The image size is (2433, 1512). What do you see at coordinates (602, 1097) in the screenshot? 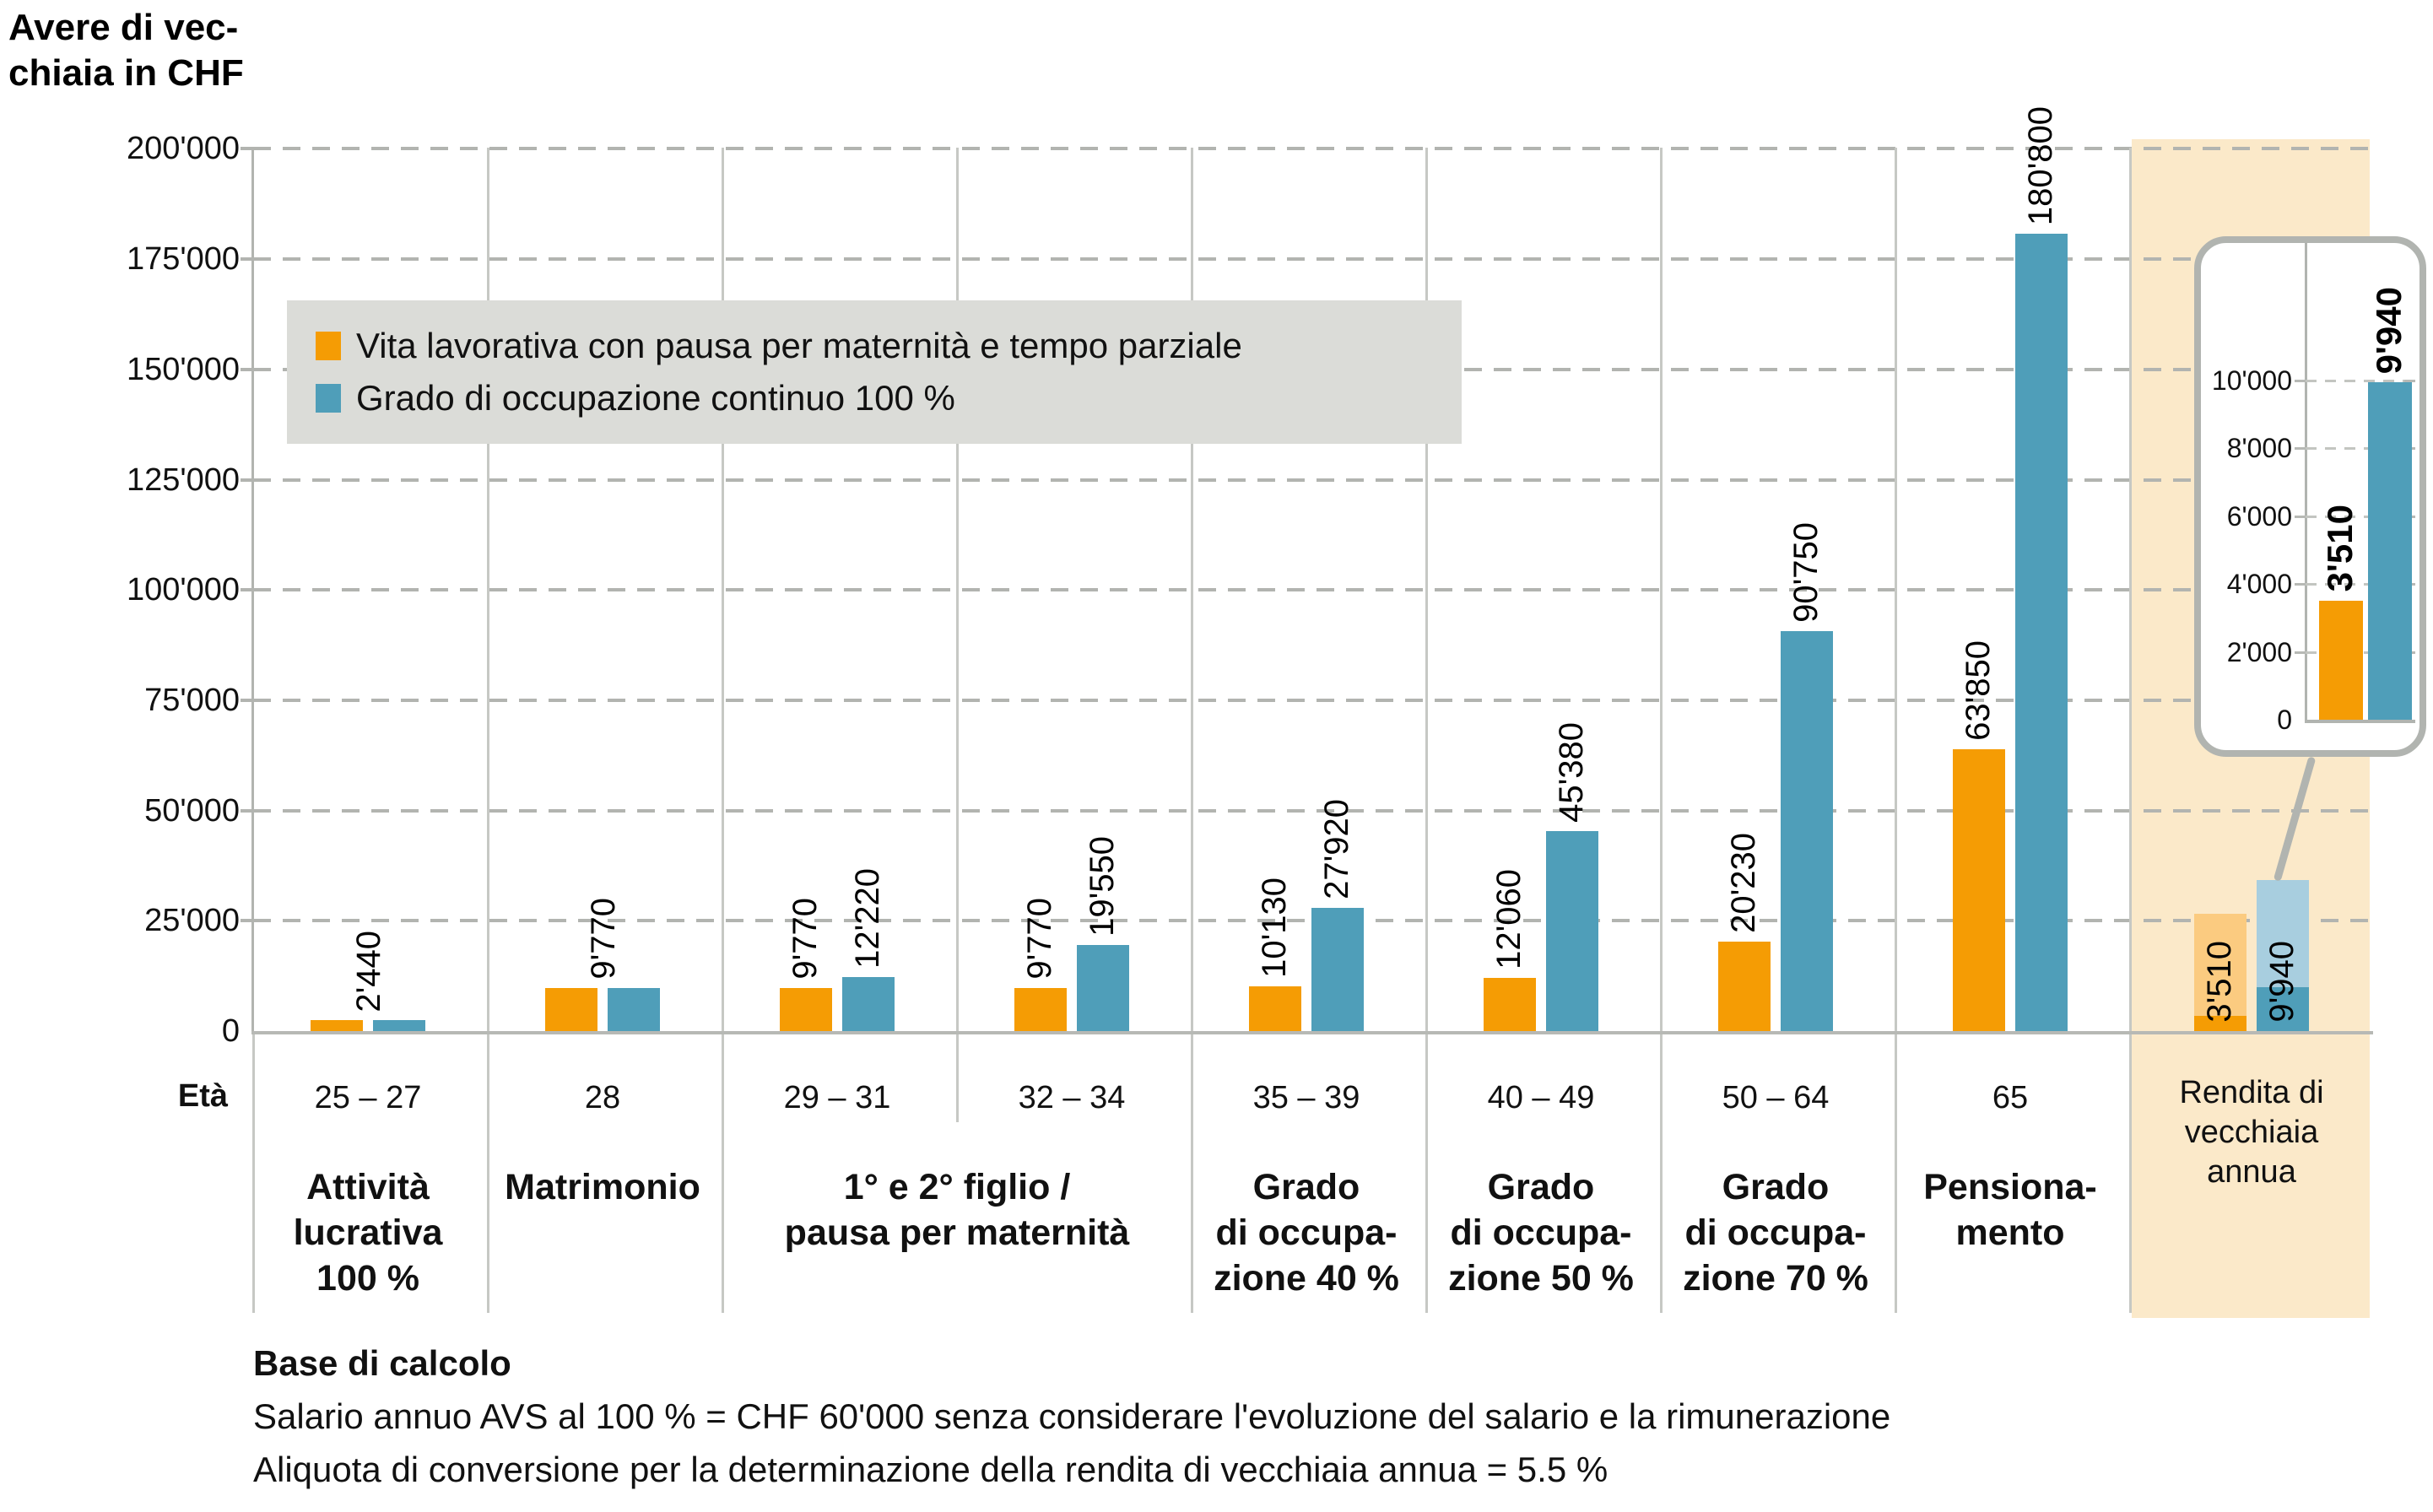
I see `age-label: 28` at bounding box center [602, 1097].